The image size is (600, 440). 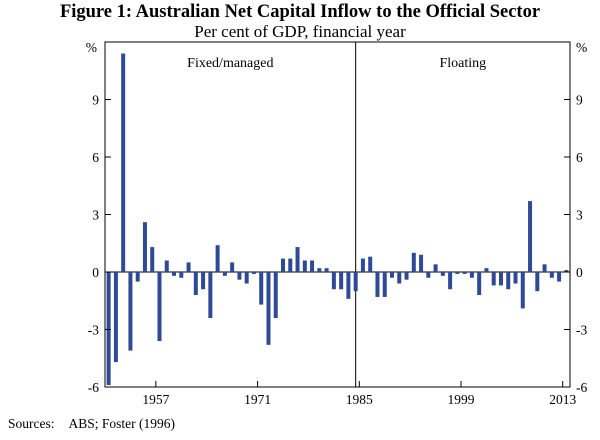 I want to click on y-tick-label-right: 6, so click(x=579, y=157).